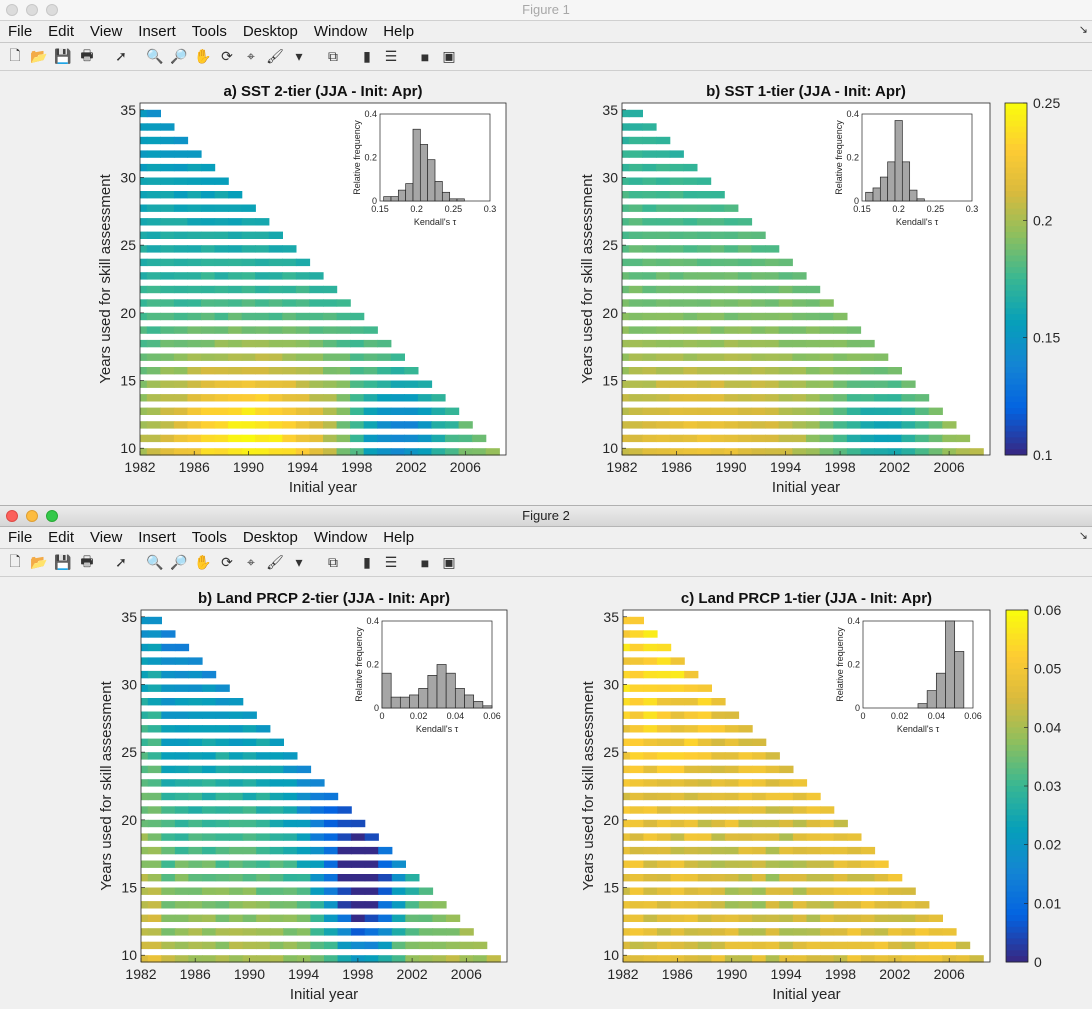 The image size is (1092, 1009). What do you see at coordinates (546, 516) in the screenshot?
I see `title-bar: Figure 2` at bounding box center [546, 516].